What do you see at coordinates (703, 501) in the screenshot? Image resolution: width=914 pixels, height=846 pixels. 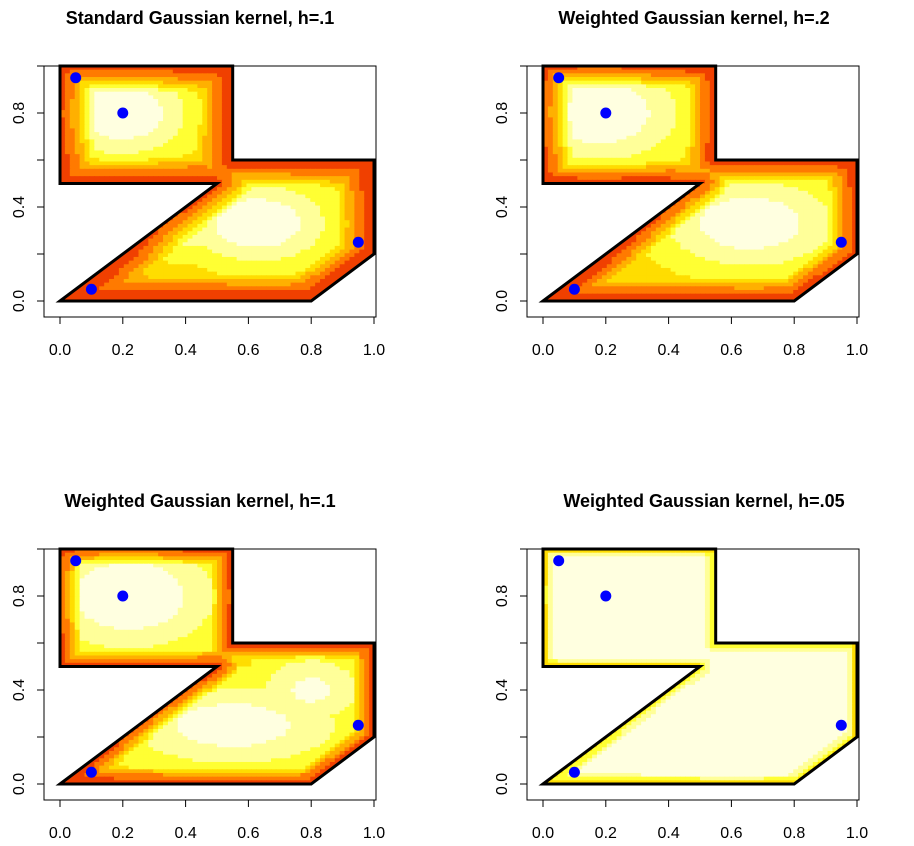 I see `panel-title: Weighted Gaussian kernel, h=.05` at bounding box center [703, 501].